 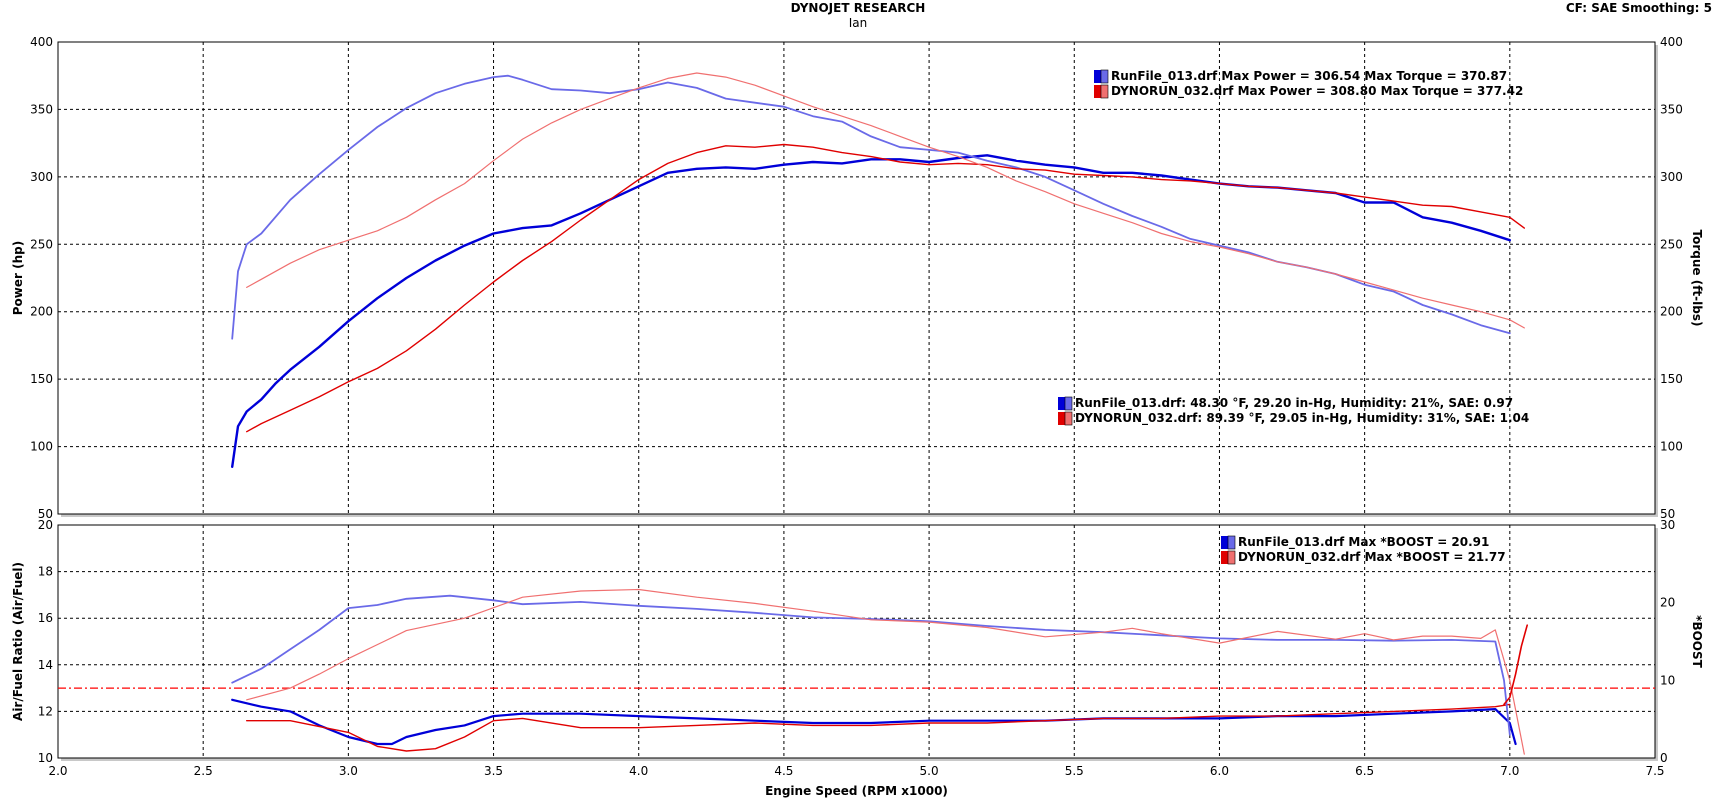 What do you see at coordinates (1654, 771) in the screenshot?
I see `x-tick-label: 7.5` at bounding box center [1654, 771].